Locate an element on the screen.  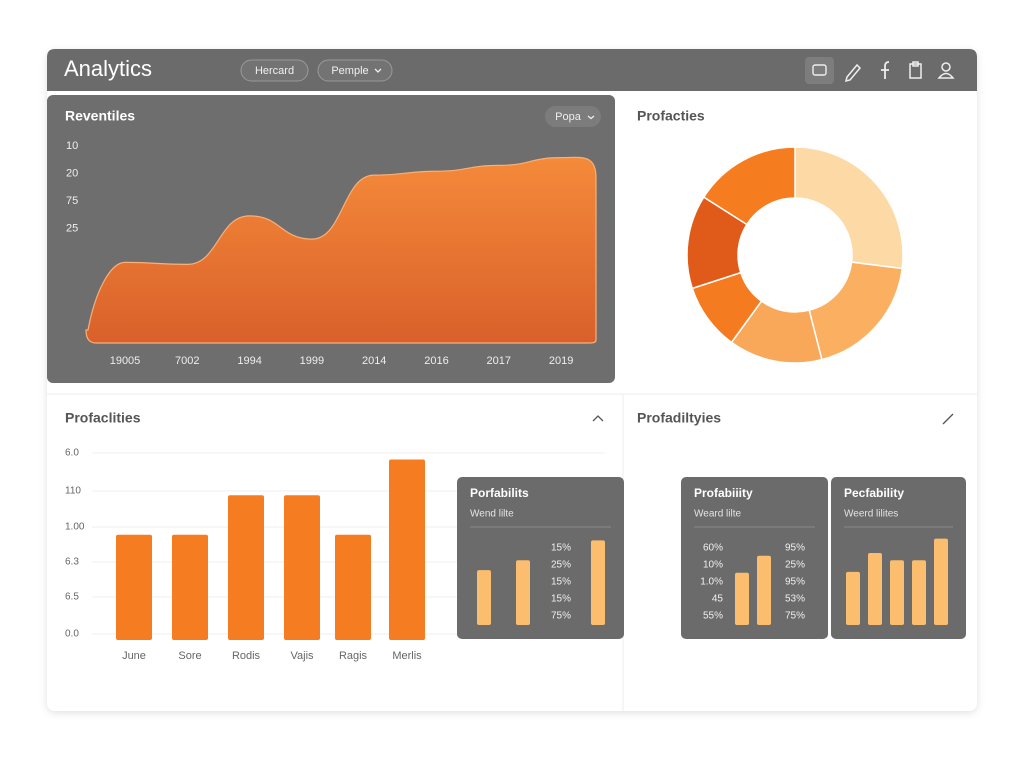
card-label: 10% is located at coordinates (713, 565).